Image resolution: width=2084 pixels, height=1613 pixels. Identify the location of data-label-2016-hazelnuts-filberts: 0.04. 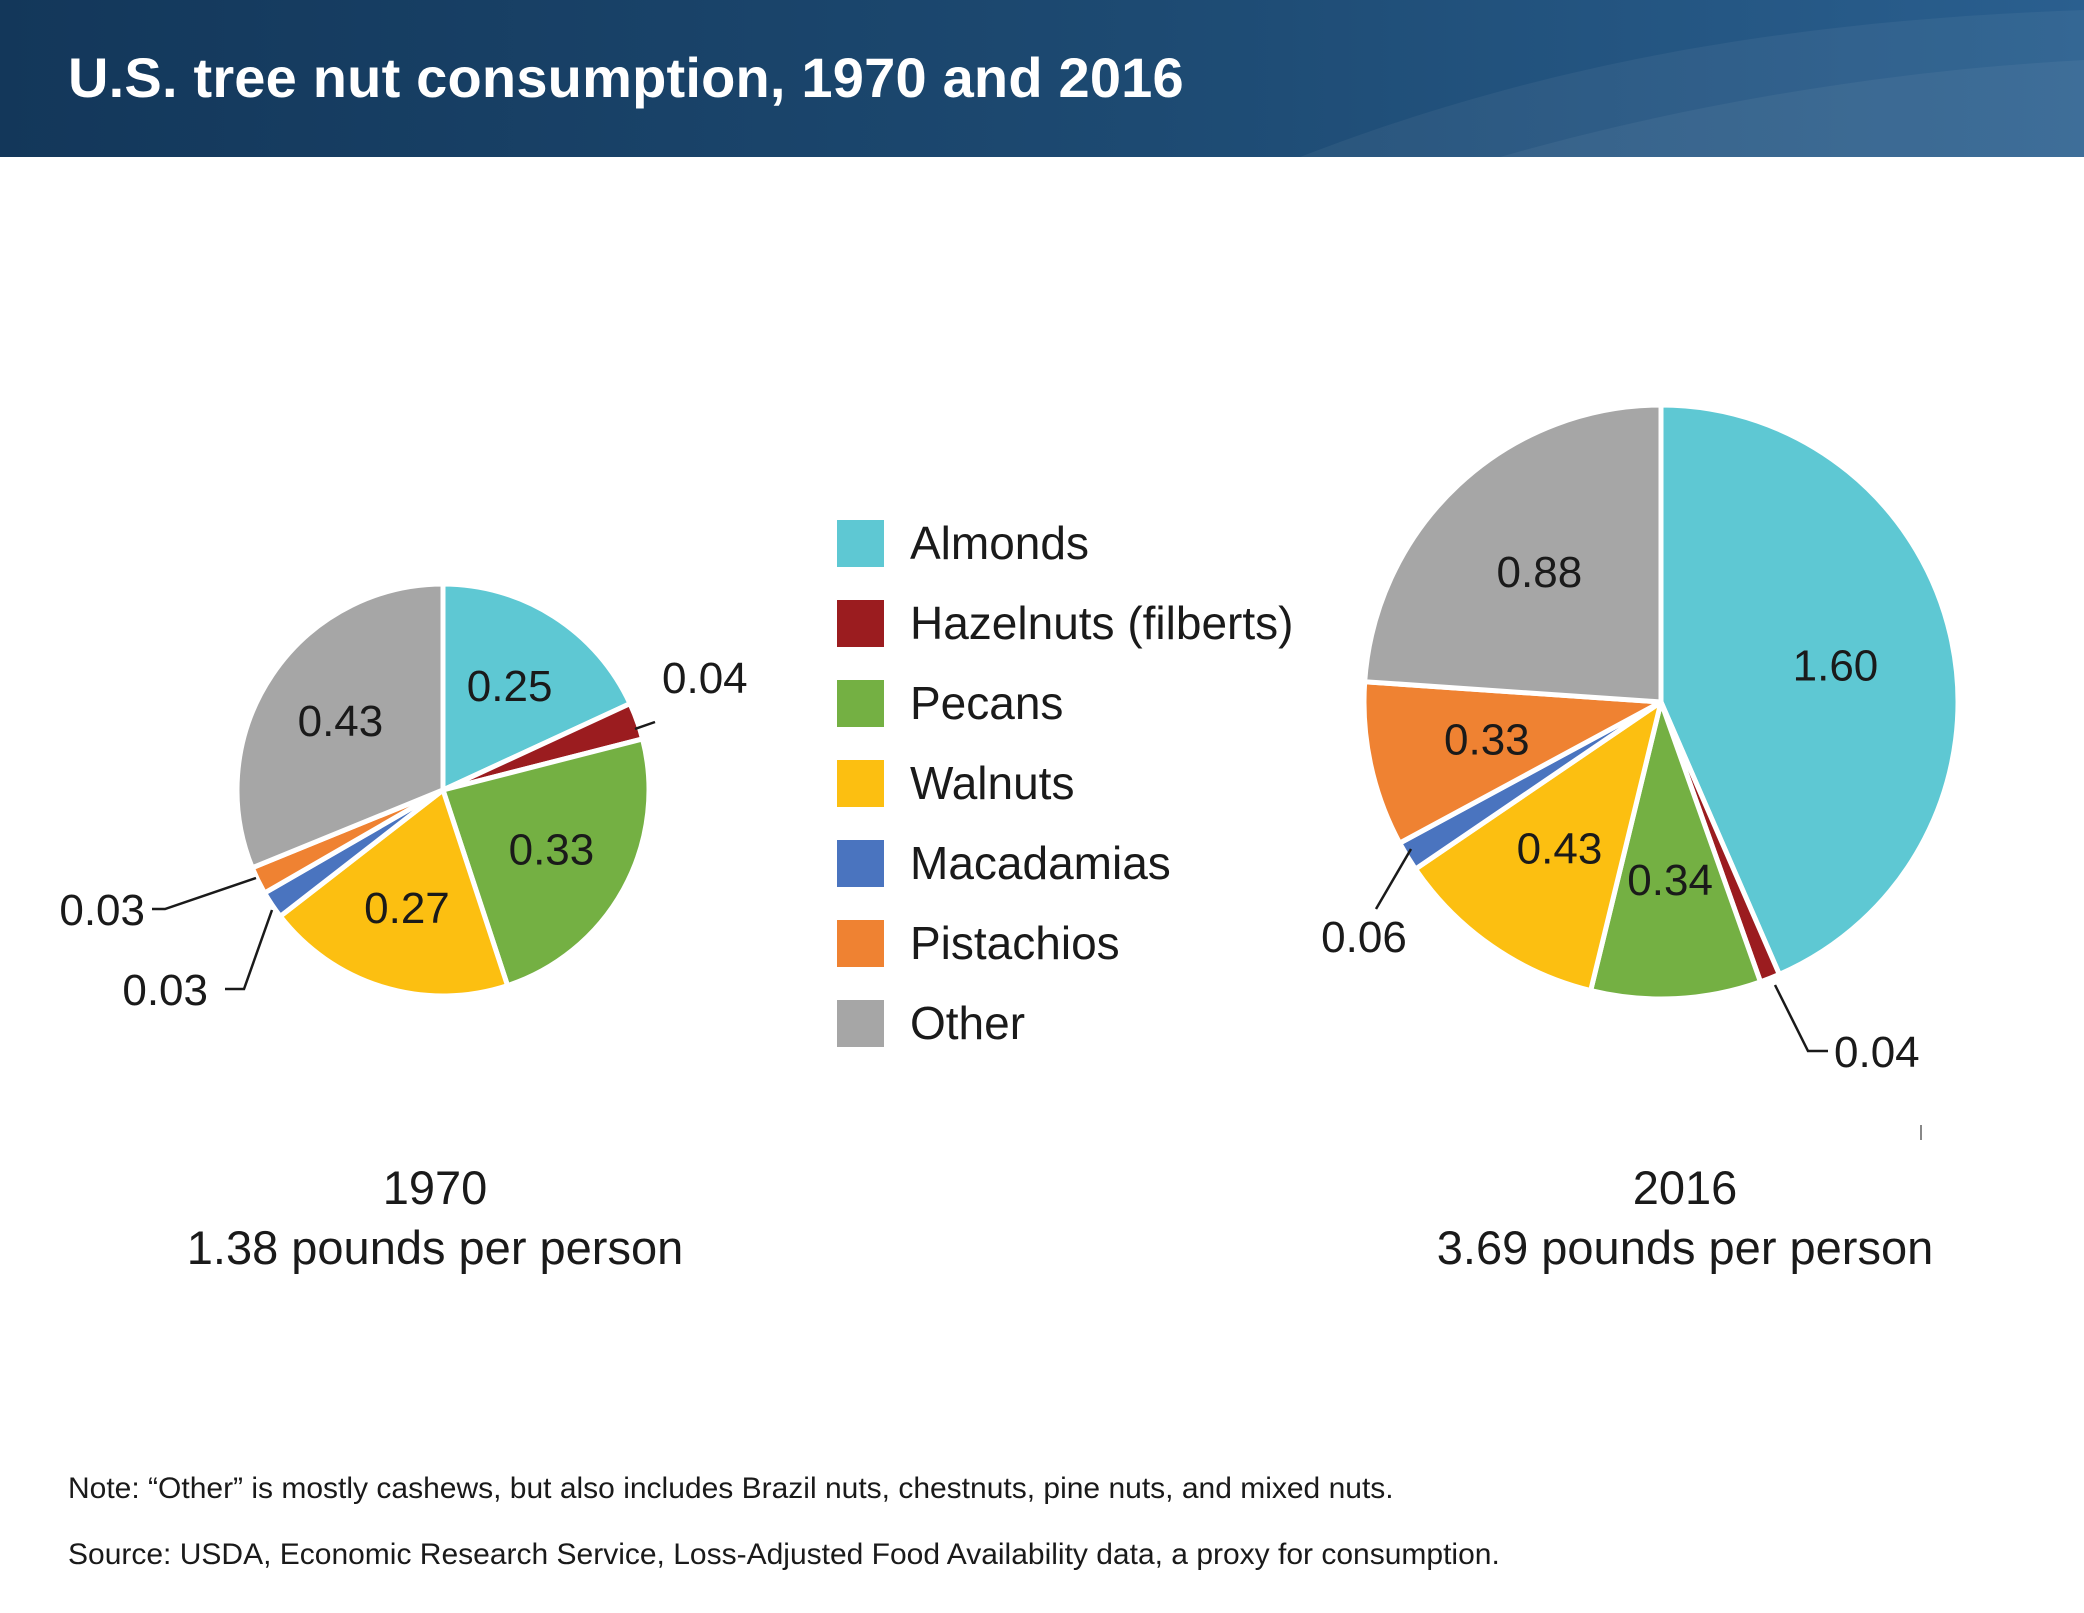
(1877, 1052).